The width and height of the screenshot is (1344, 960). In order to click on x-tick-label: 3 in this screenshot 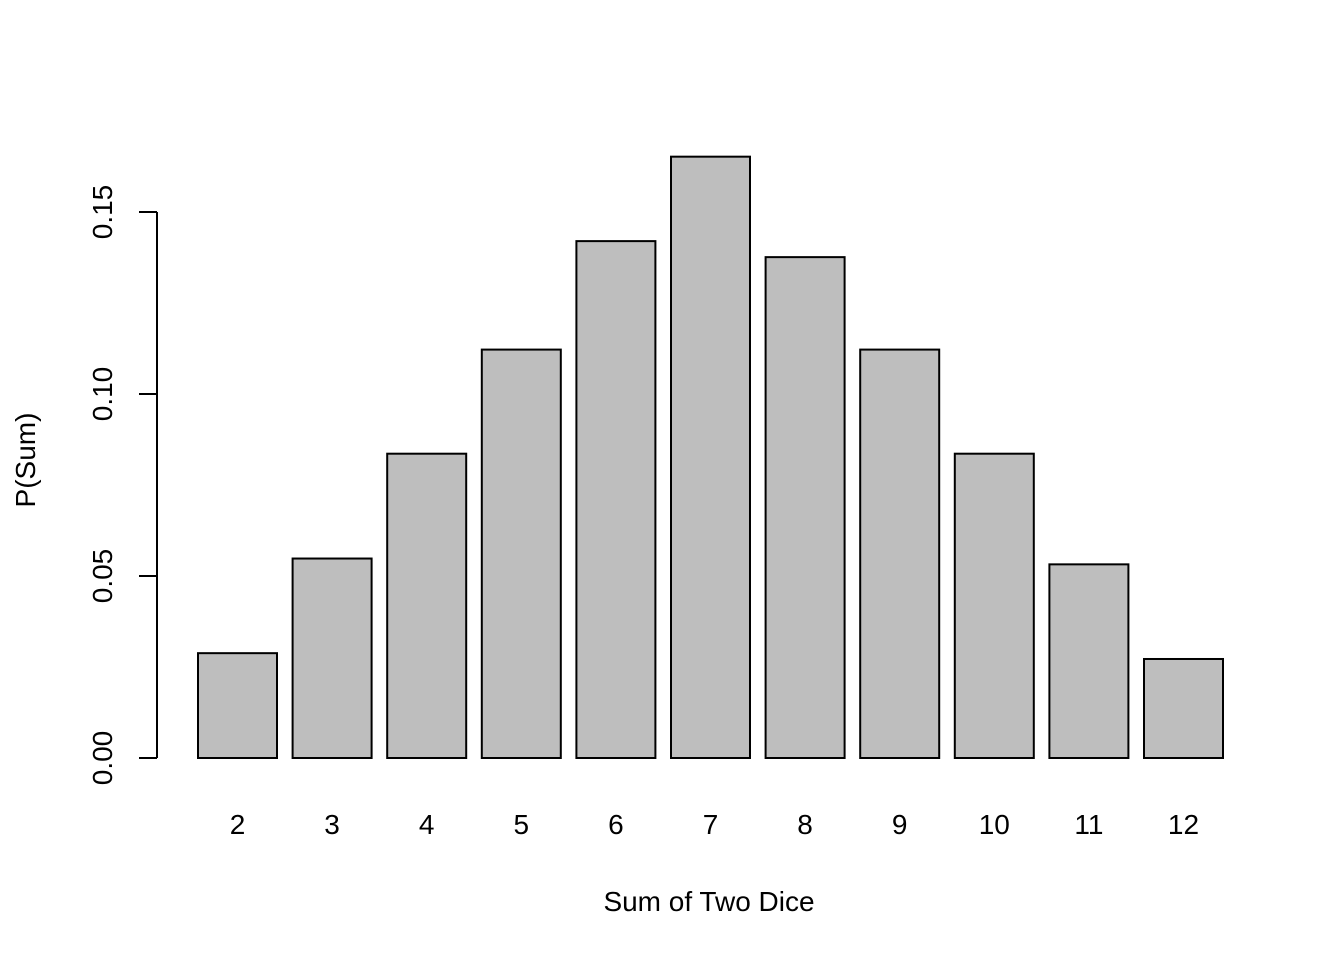, I will do `click(332, 824)`.